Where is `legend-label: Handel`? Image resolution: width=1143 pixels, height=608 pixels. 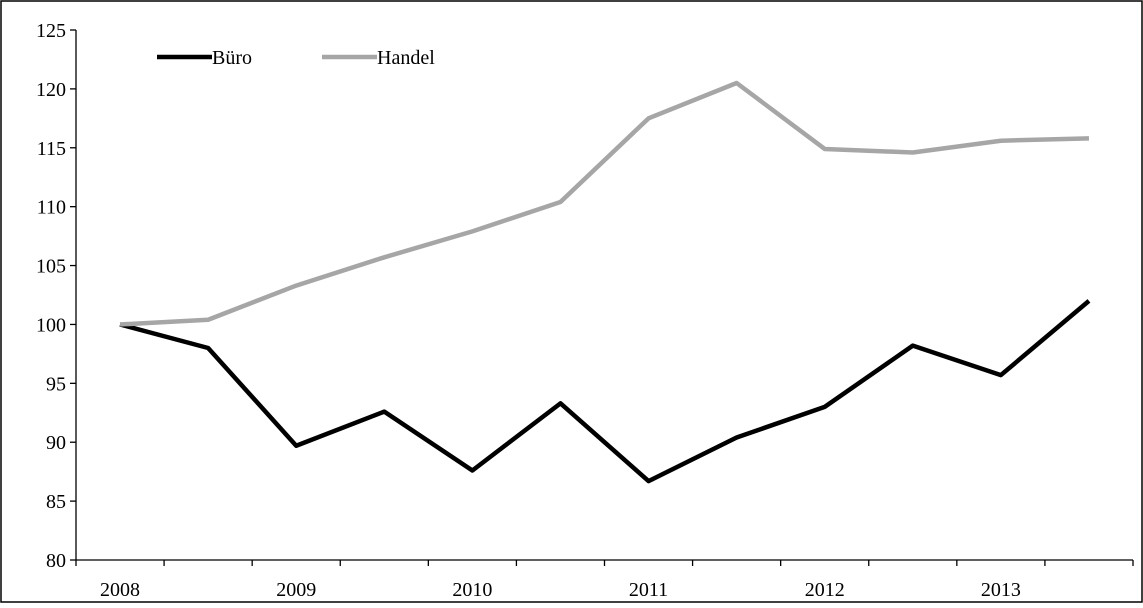
legend-label: Handel is located at coordinates (406, 58).